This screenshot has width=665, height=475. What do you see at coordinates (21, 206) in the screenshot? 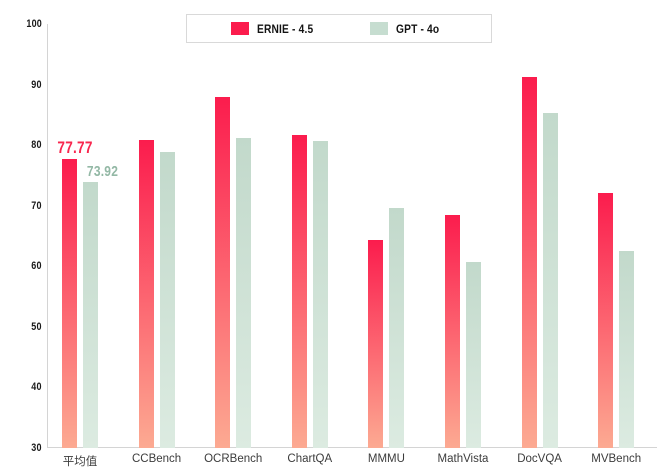
I see `y-tick-label: 70` at bounding box center [21, 206].